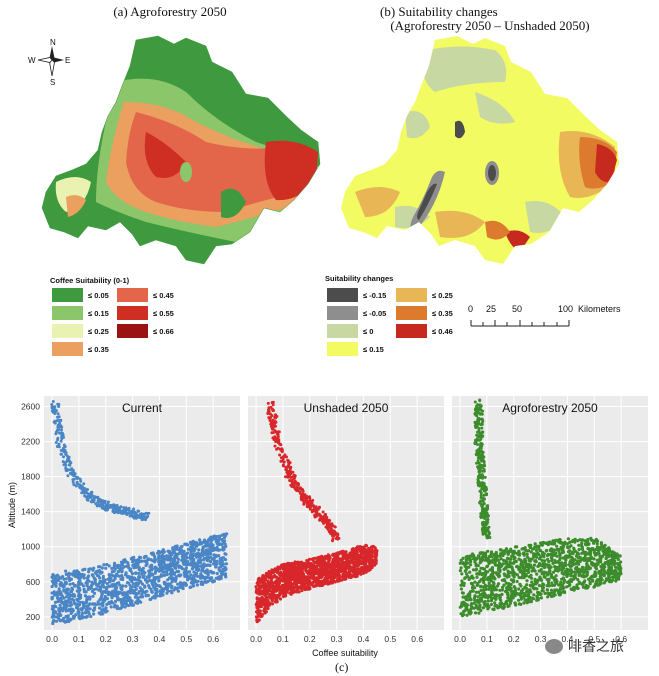 The image size is (659, 676). I want to click on legend-a-item-1: ≤ 0.05, so click(80, 295).